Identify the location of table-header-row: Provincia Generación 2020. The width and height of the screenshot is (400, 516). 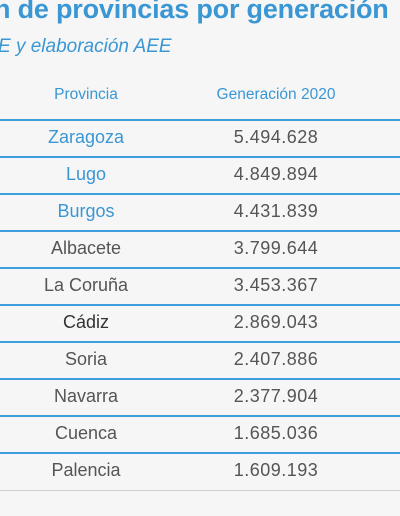
(200, 97).